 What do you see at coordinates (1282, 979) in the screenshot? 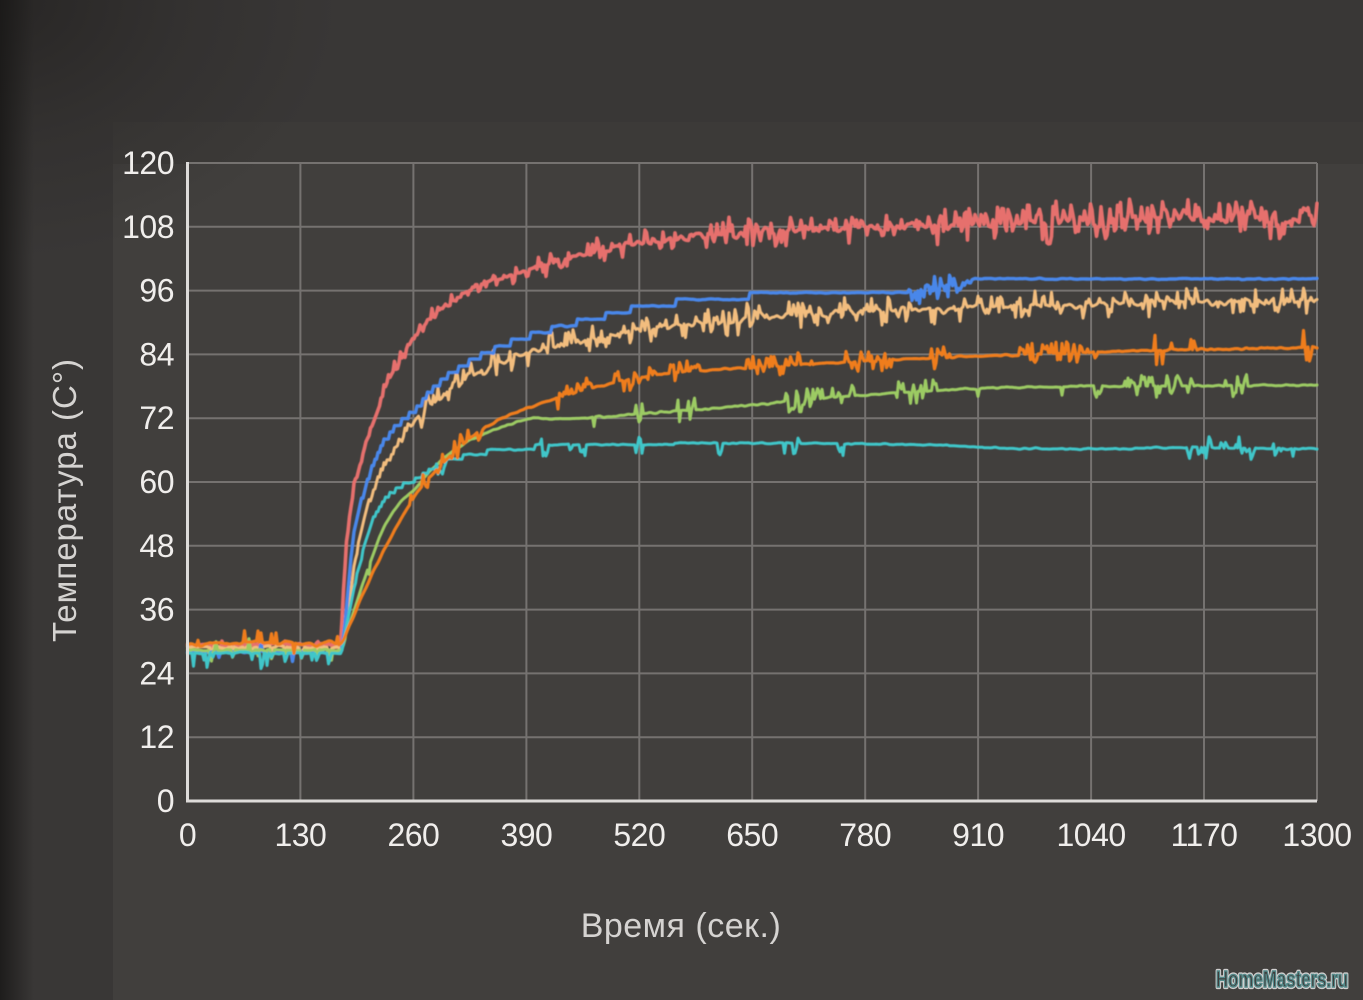
I see `svg-text: HomeMasters.ru` at bounding box center [1282, 979].